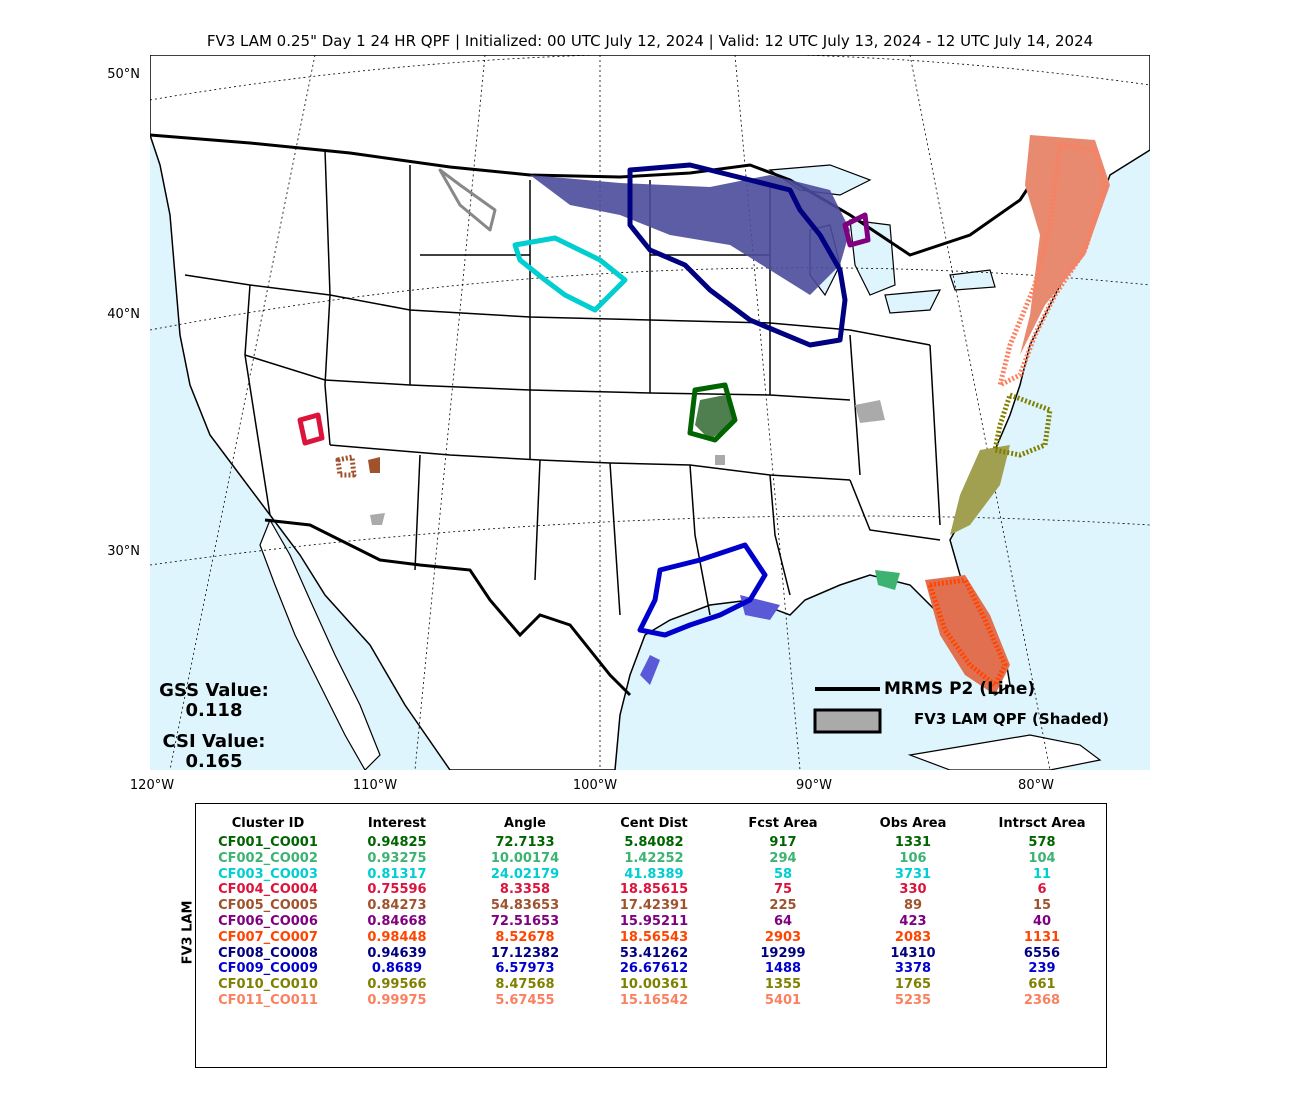  Describe the element at coordinates (601, 195) in the screenshot. I see `canada-border` at that location.